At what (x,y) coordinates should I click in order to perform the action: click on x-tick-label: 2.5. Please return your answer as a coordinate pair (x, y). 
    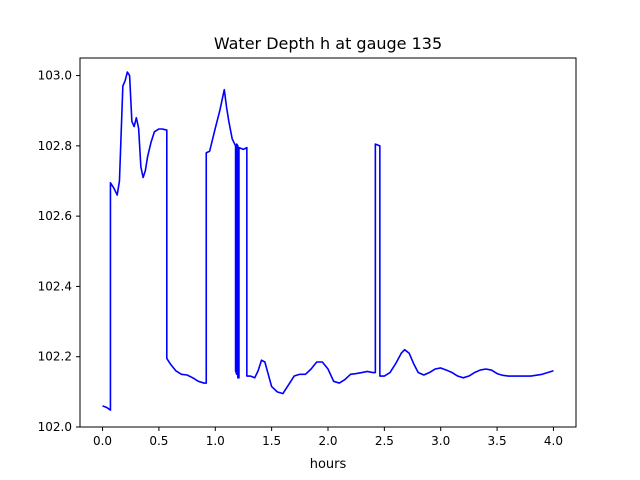
    Looking at the image, I should click on (384, 441).